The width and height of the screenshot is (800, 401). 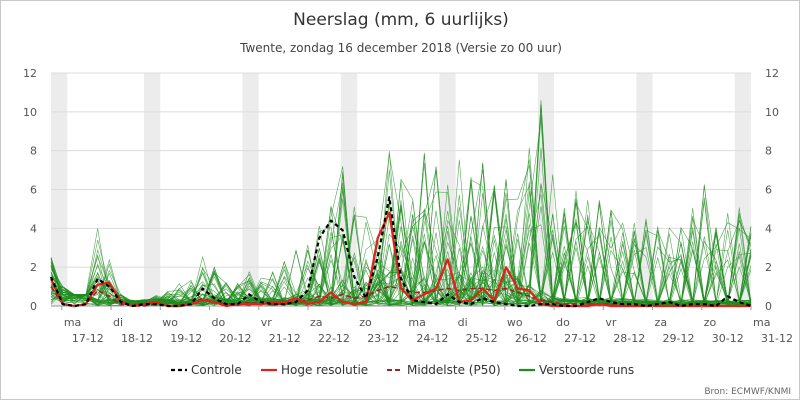 What do you see at coordinates (285, 338) in the screenshot?
I see `x-tick-date: 21-12` at bounding box center [285, 338].